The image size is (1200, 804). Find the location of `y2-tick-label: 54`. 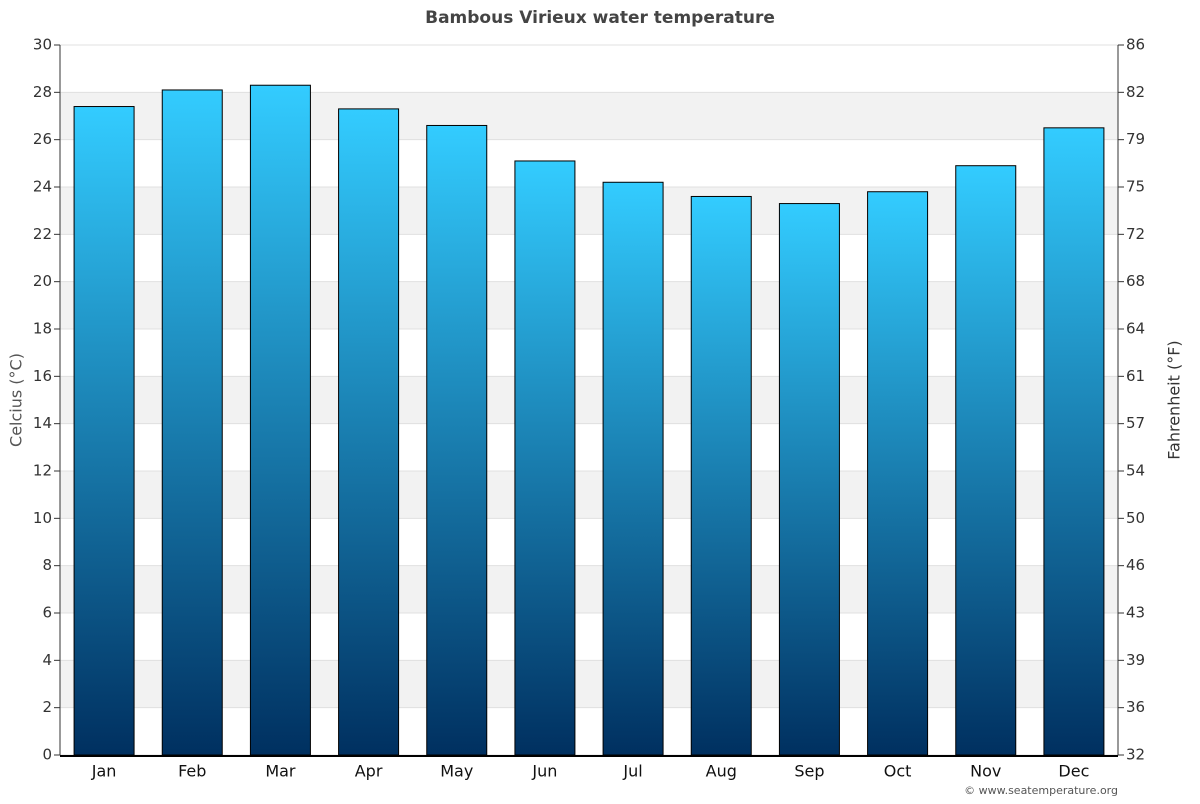

y2-tick-label: 54 is located at coordinates (1135, 471).